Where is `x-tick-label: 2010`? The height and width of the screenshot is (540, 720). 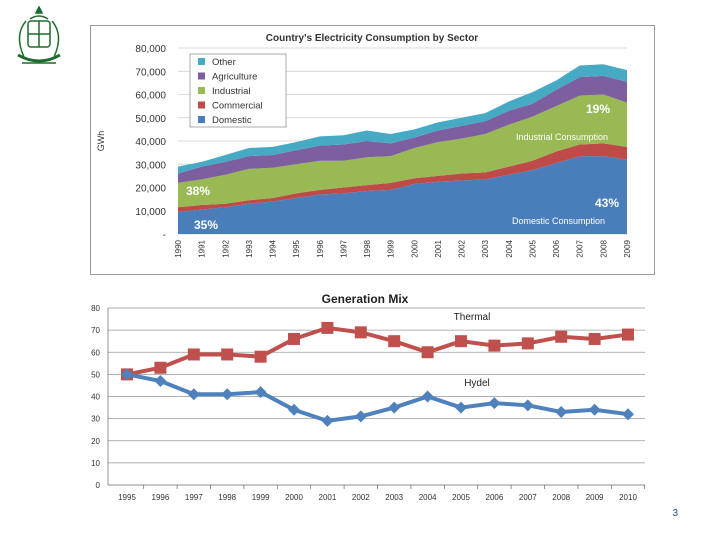
x-tick-label: 2010 is located at coordinates (628, 497).